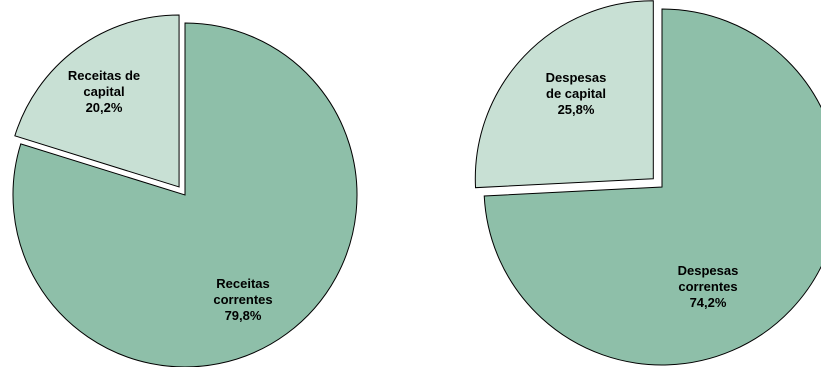 The image size is (821, 367). I want to click on slice-label-line: de capital, so click(576, 93).